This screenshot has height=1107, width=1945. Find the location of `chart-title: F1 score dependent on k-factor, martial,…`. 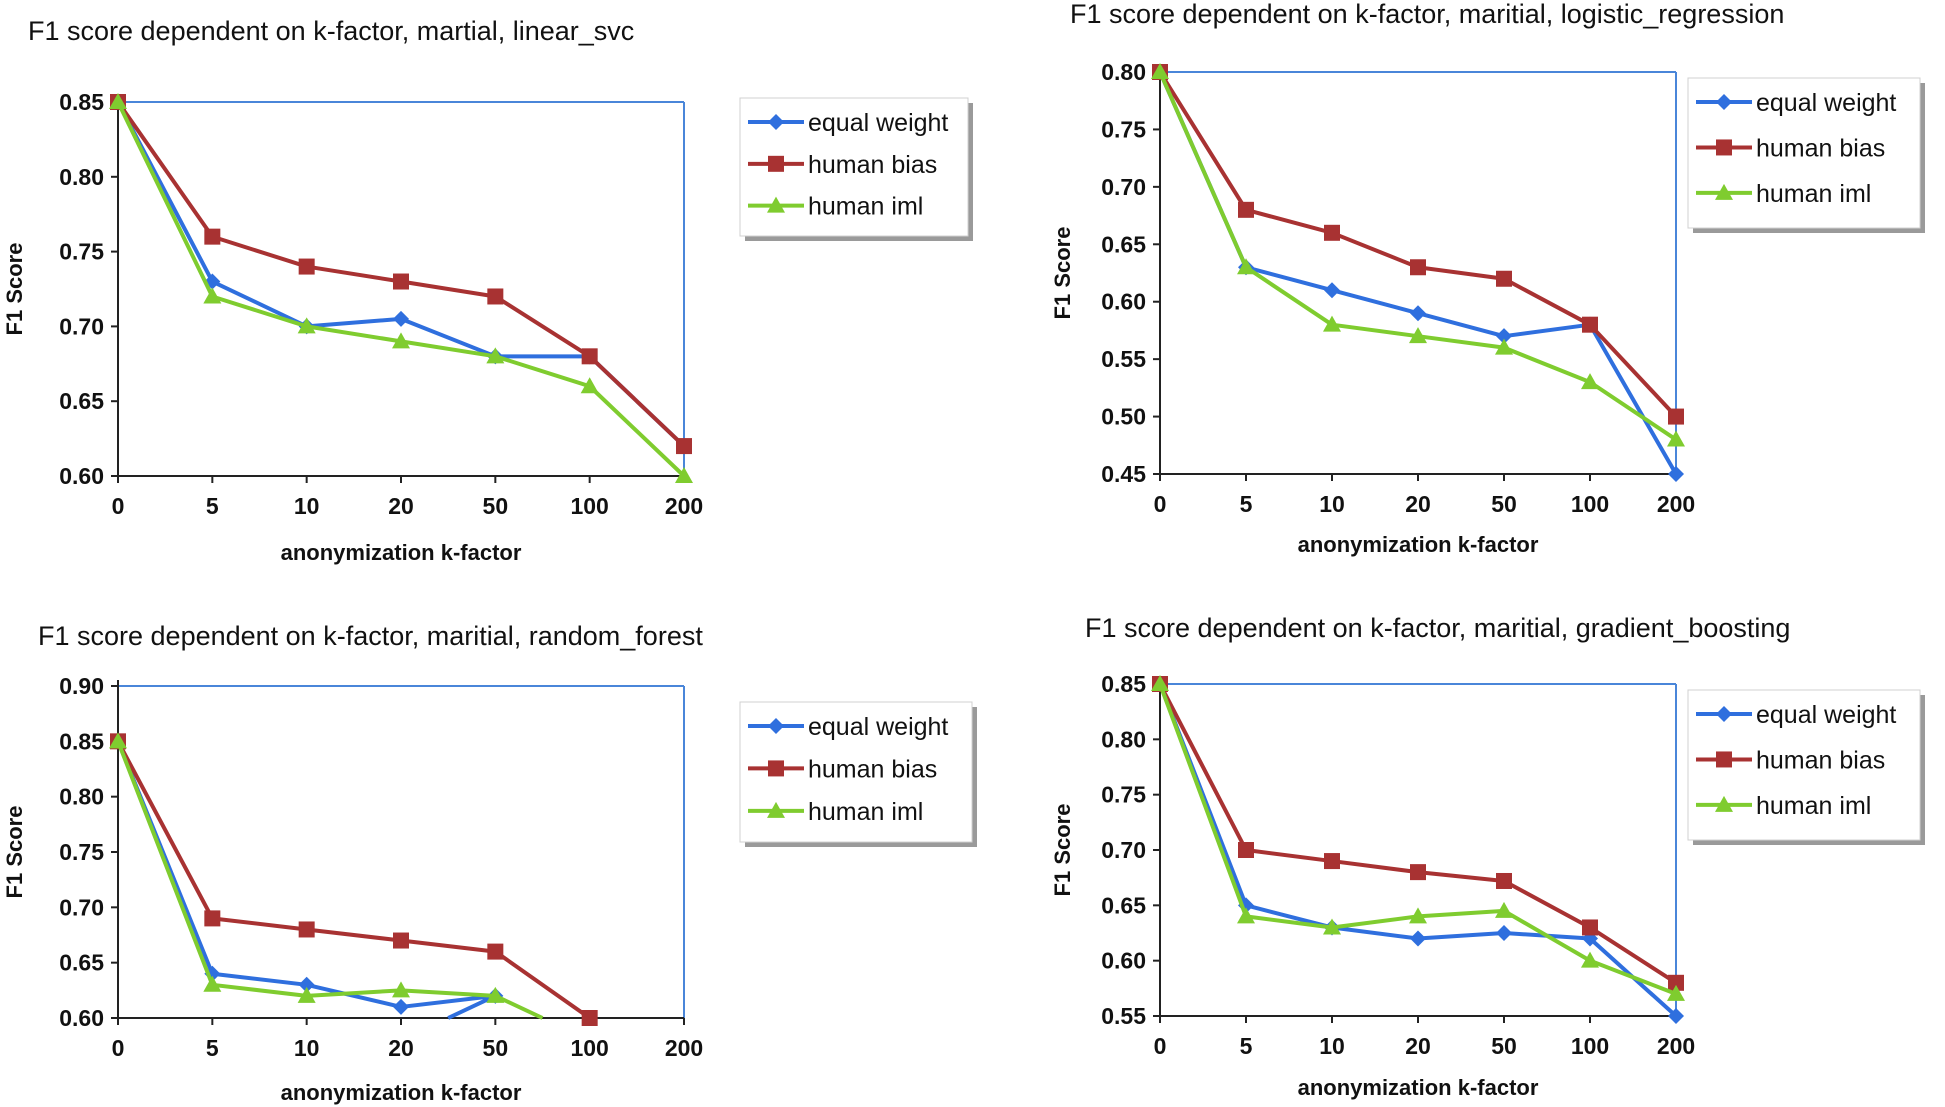

chart-title: F1 score dependent on k-factor, martial,… is located at coordinates (331, 31).